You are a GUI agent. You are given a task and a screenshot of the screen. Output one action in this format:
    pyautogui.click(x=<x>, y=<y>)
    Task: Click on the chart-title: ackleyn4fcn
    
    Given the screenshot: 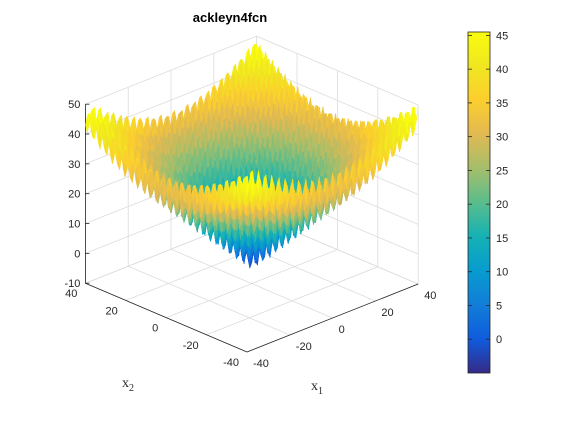 What is the action you would take?
    pyautogui.click(x=230, y=17)
    